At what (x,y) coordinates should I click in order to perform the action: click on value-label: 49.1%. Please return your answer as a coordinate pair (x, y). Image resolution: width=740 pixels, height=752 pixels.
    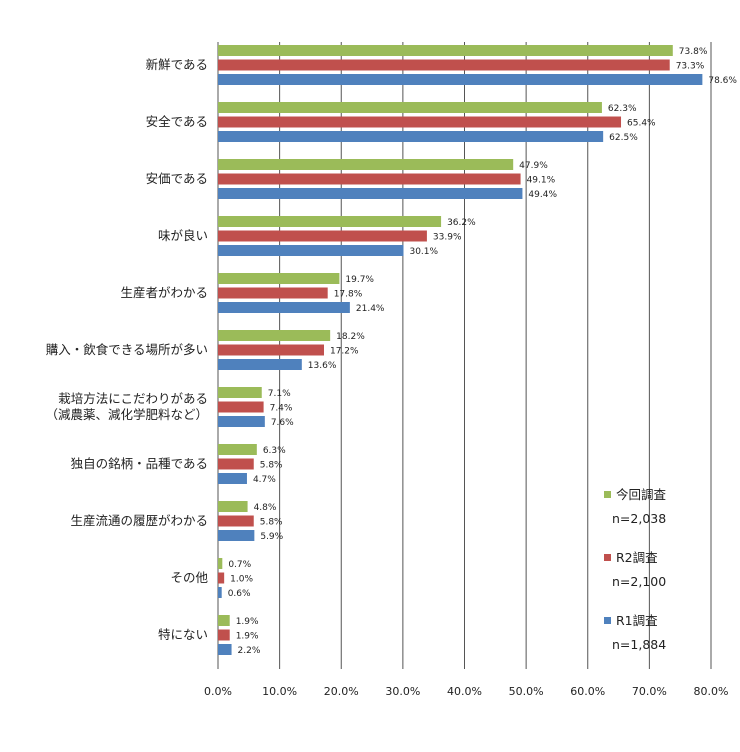
    Looking at the image, I should click on (541, 181).